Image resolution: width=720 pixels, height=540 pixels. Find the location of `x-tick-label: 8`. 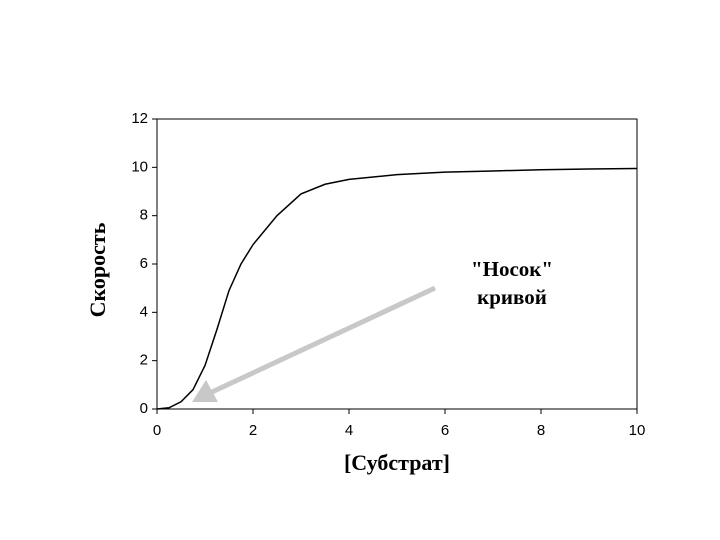

x-tick-label: 8 is located at coordinates (541, 430).